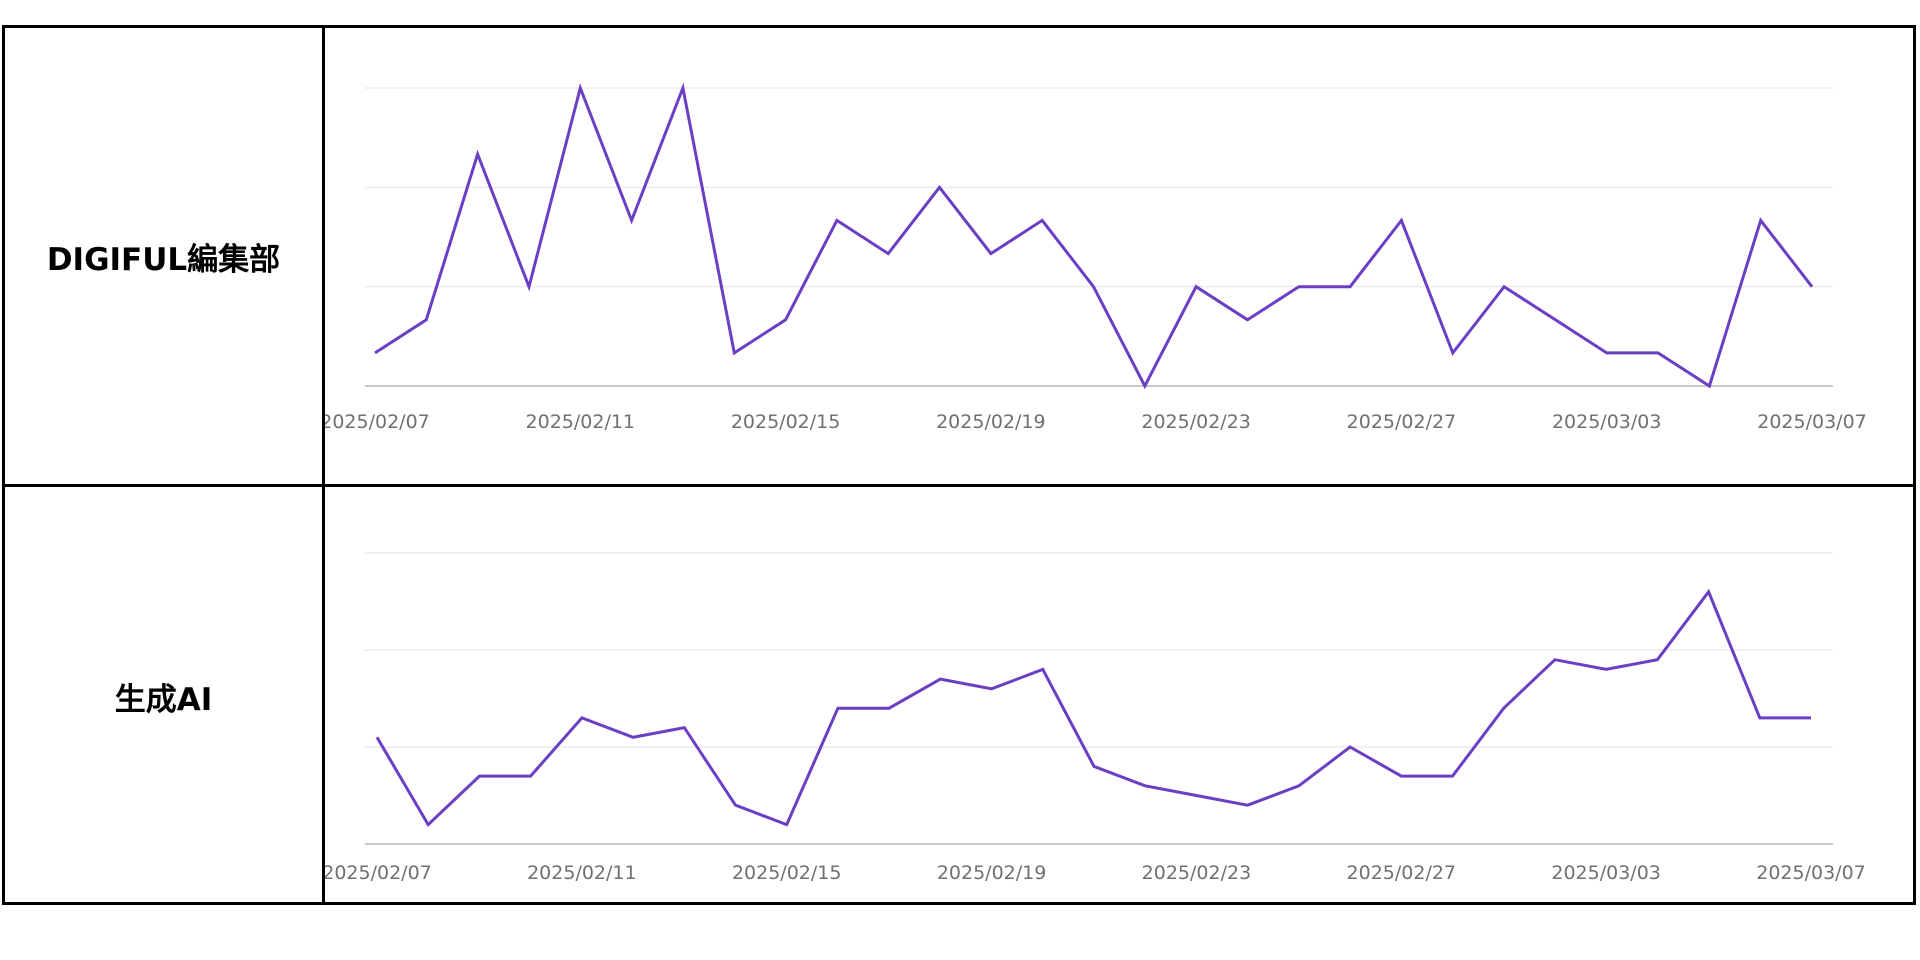  Describe the element at coordinates (163, 259) in the screenshot. I see `row-label: DIGIFUL編集部` at that location.